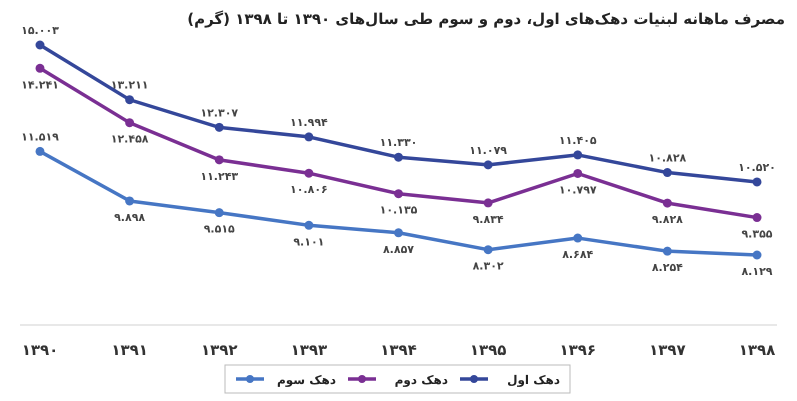 The width and height of the screenshot is (797, 401). I want to click on x-tick-label: ۱۳۹۷, so click(667, 350).